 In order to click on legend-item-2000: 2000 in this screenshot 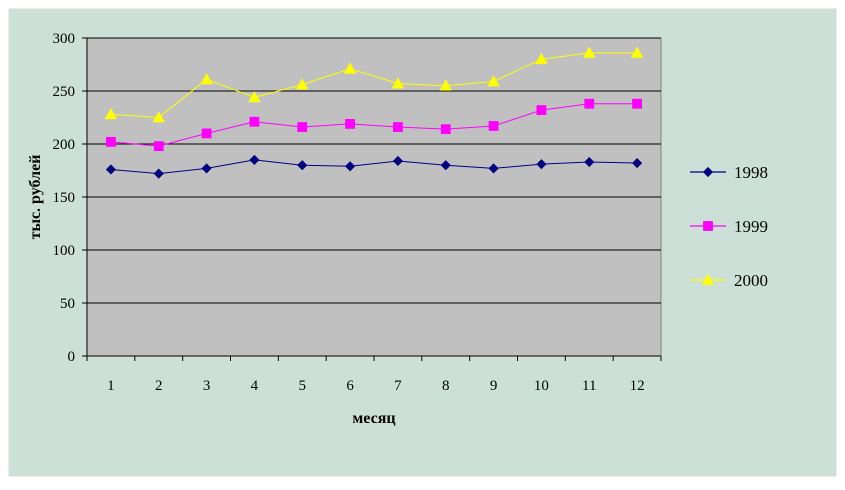, I will do `click(729, 280)`.